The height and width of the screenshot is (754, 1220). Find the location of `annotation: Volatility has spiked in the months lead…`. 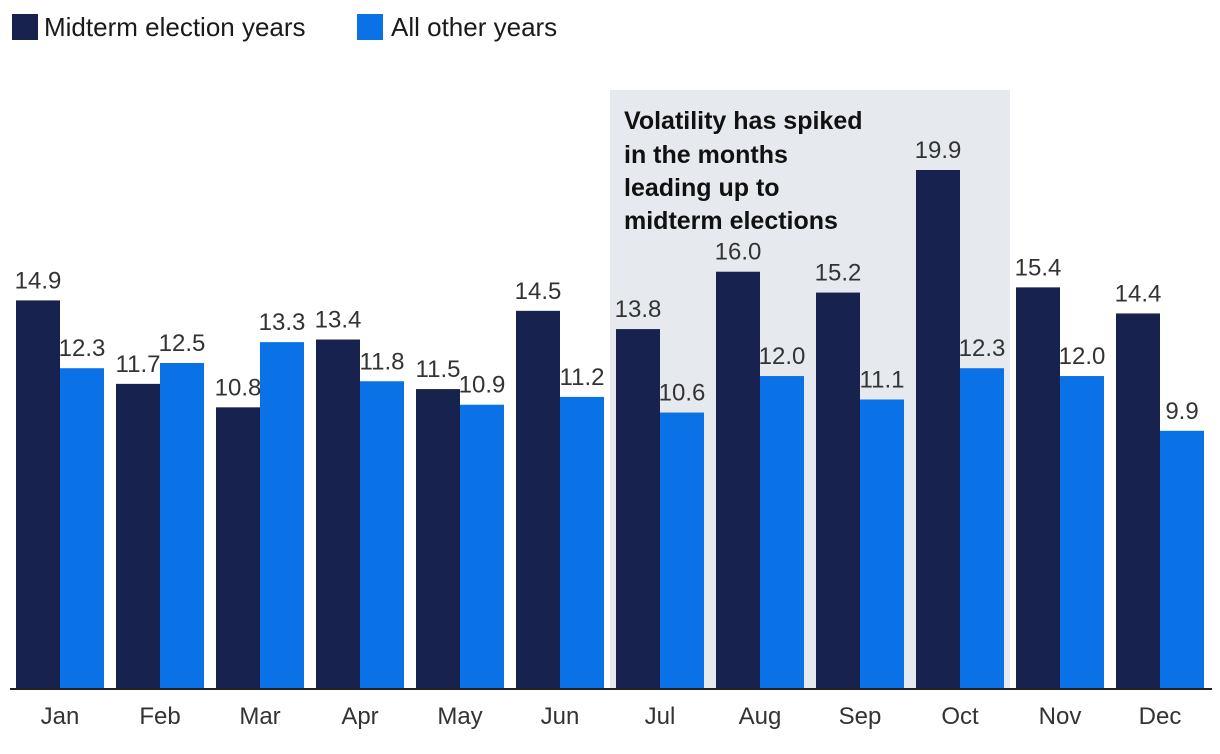

annotation: Volatility has spiked in the months lead… is located at coordinates (743, 171).